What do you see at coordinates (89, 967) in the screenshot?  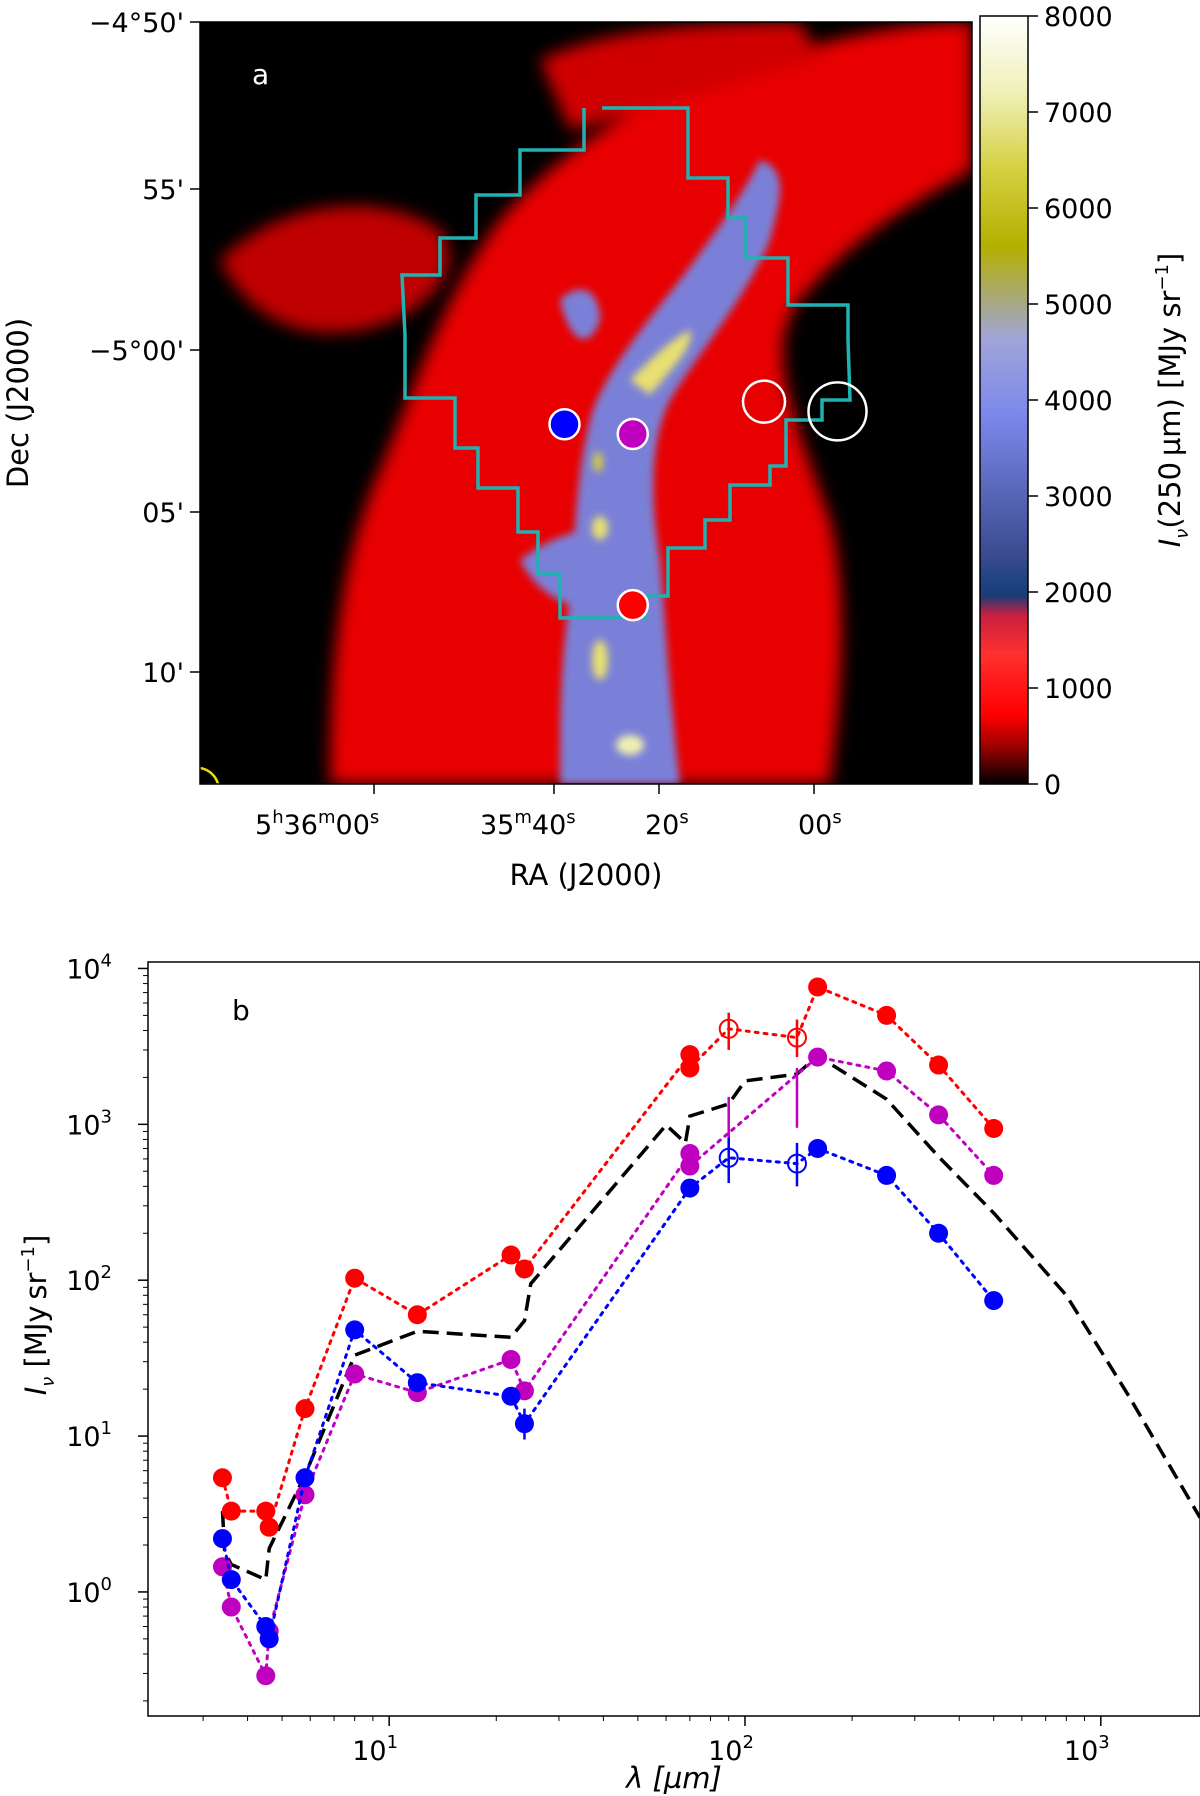 I see `sed-ytick-label: 10⁴` at bounding box center [89, 967].